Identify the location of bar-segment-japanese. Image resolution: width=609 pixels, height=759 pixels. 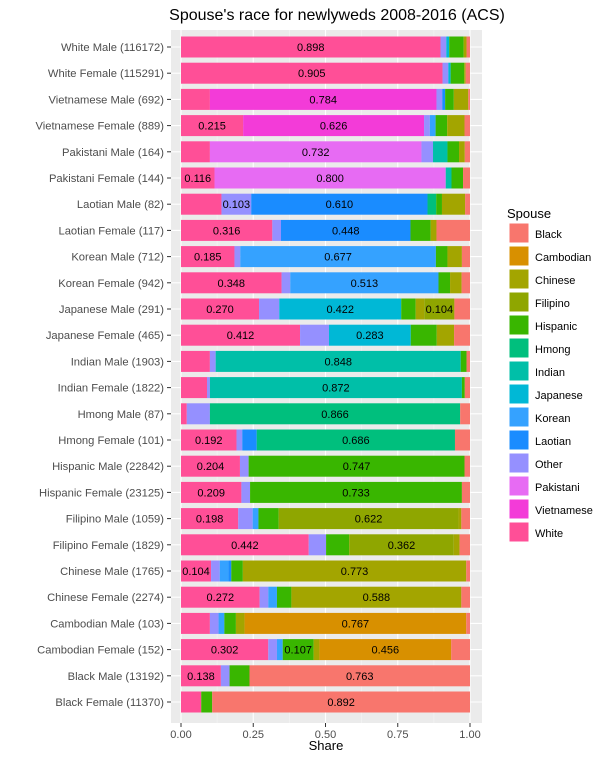
(369, 335).